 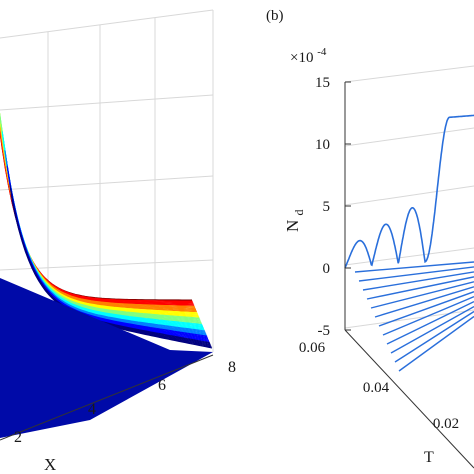 I want to click on t-tick-label: 0.04, so click(x=376, y=388).